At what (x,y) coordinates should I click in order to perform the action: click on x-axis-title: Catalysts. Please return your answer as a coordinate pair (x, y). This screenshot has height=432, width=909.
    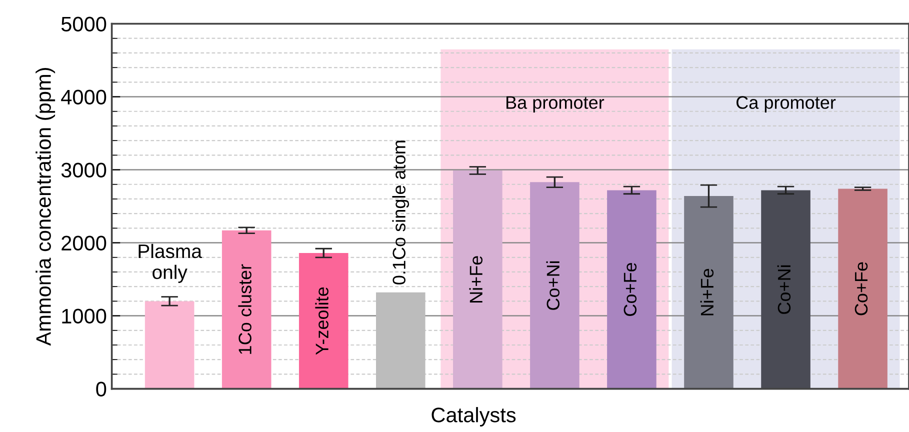
    Looking at the image, I should click on (474, 416).